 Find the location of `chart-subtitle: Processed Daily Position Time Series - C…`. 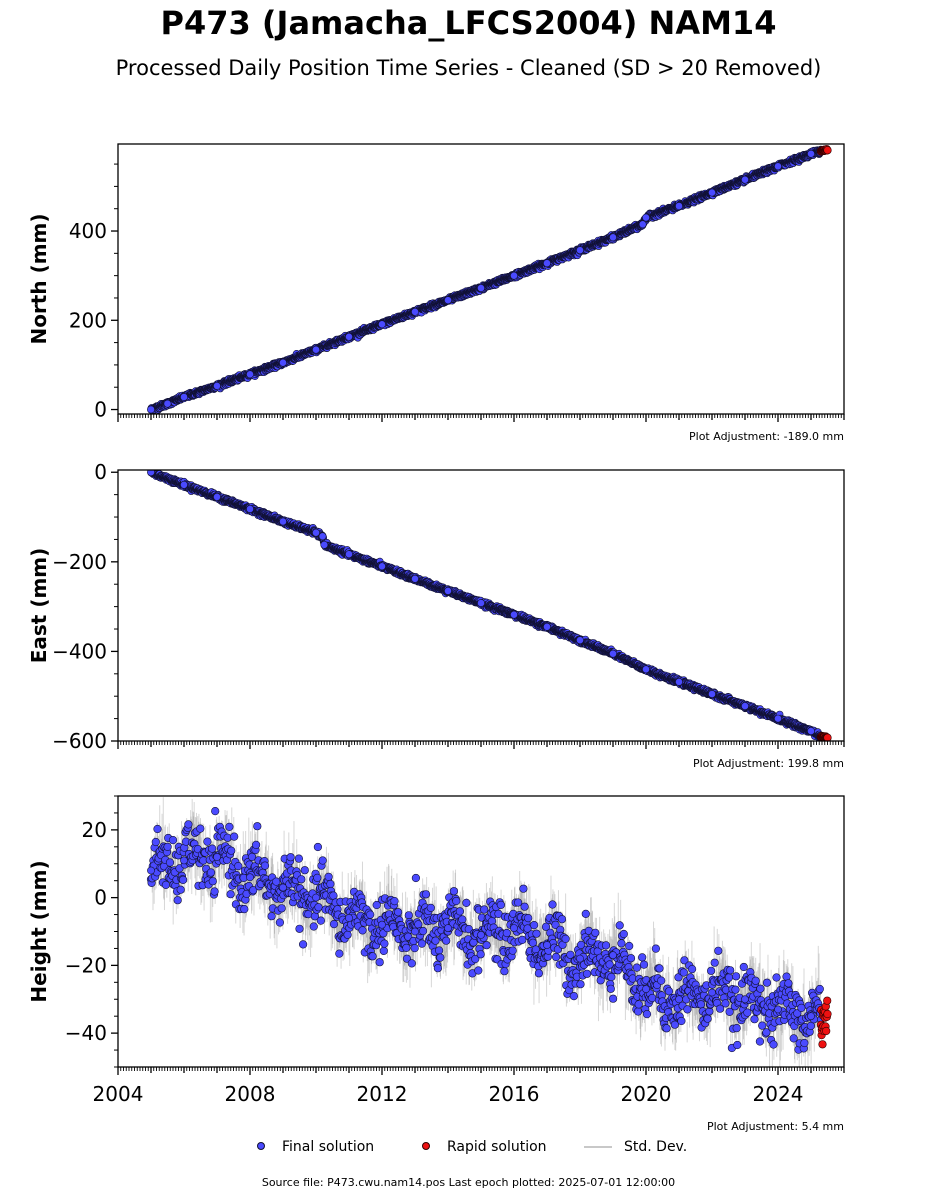

chart-subtitle: Processed Daily Position Time Series - C… is located at coordinates (468, 68).